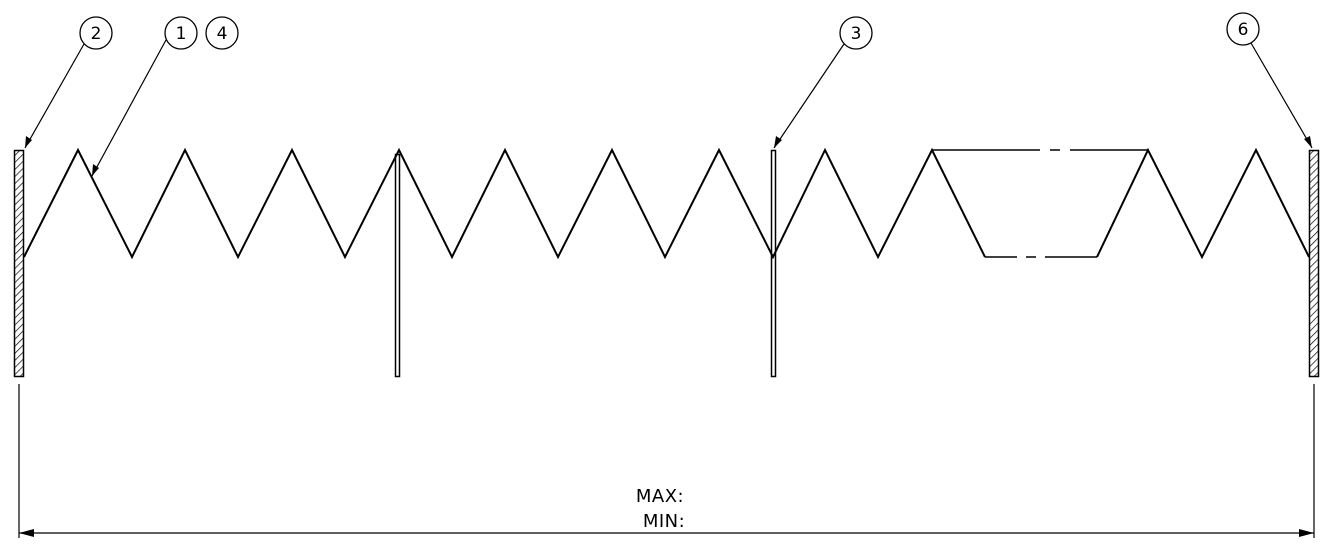  I want to click on balloon-6: 6, so click(1269, 80).